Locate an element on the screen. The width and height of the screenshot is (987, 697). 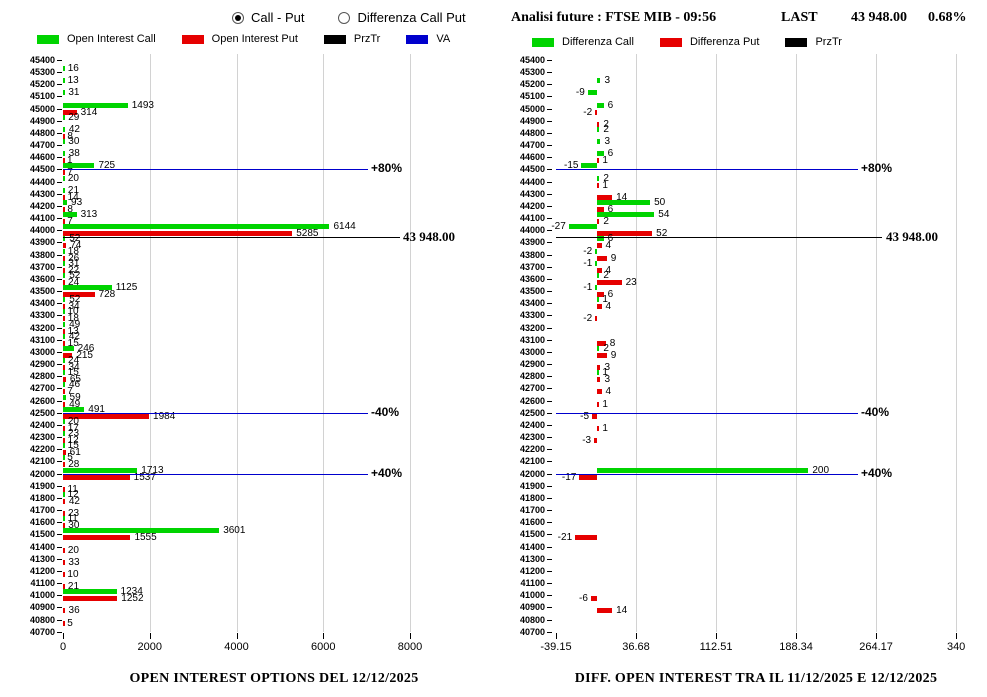
legend-item: Open Interest Put is located at coordinates (239, 39).